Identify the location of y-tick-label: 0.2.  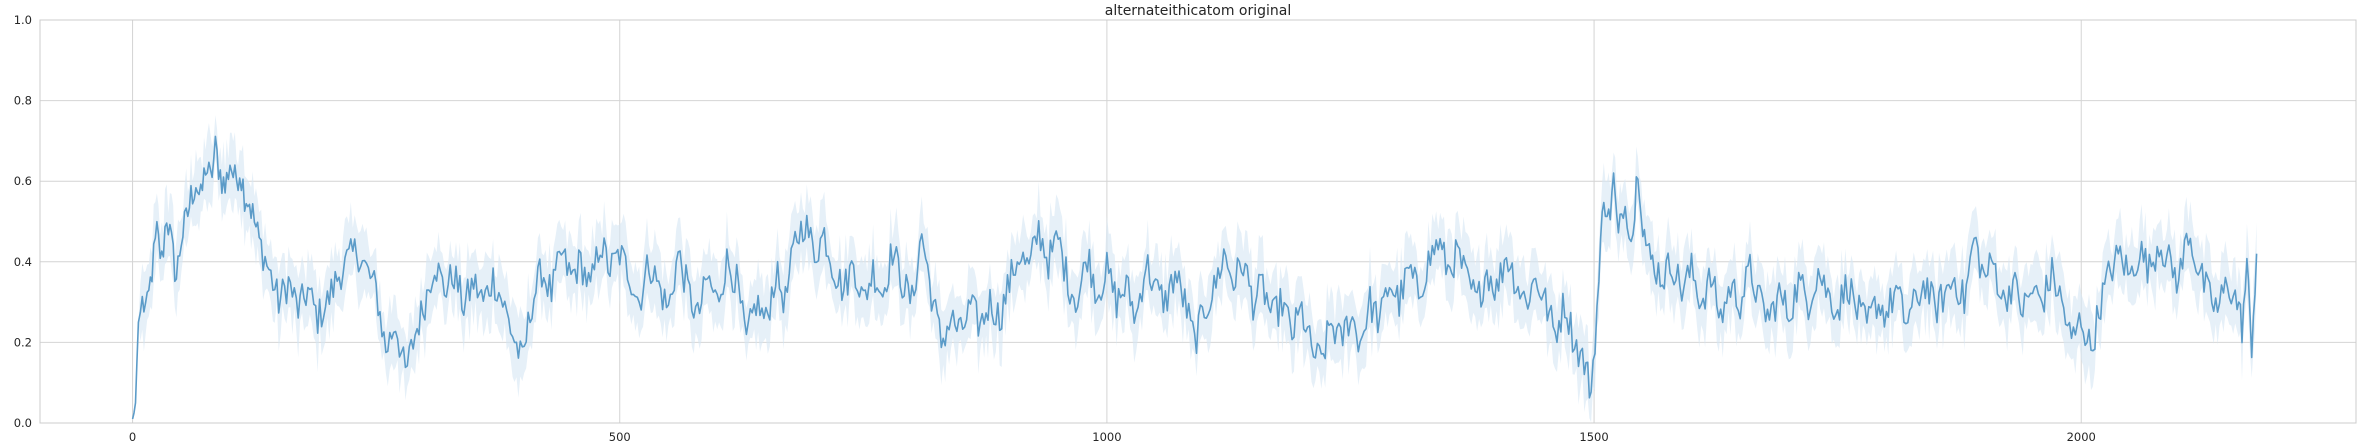
(23, 342).